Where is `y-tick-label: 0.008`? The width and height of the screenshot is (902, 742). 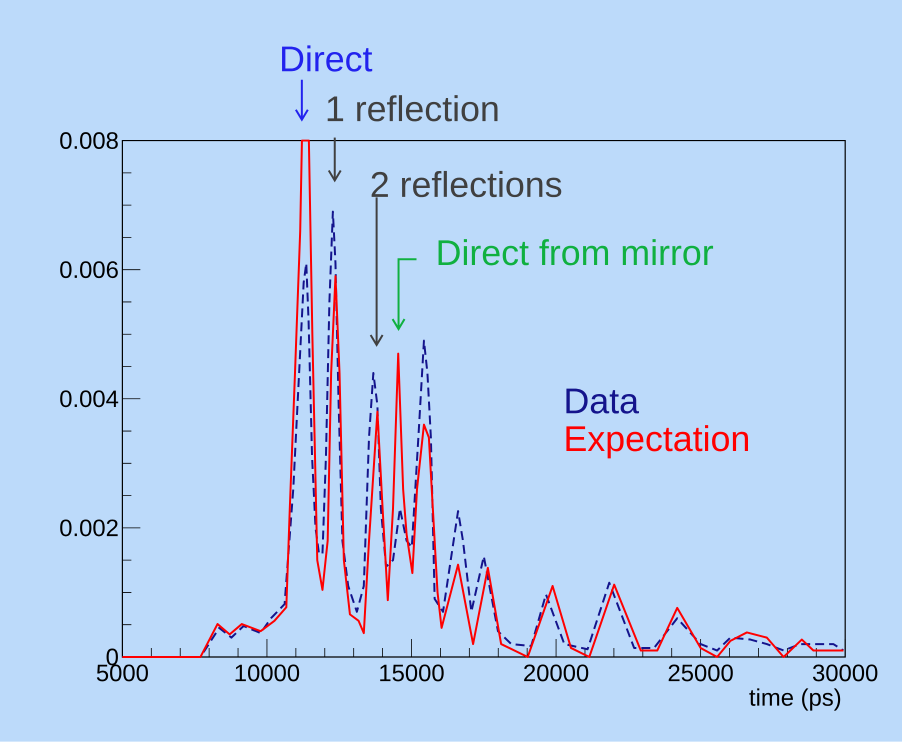
y-tick-label: 0.008 is located at coordinates (89, 141).